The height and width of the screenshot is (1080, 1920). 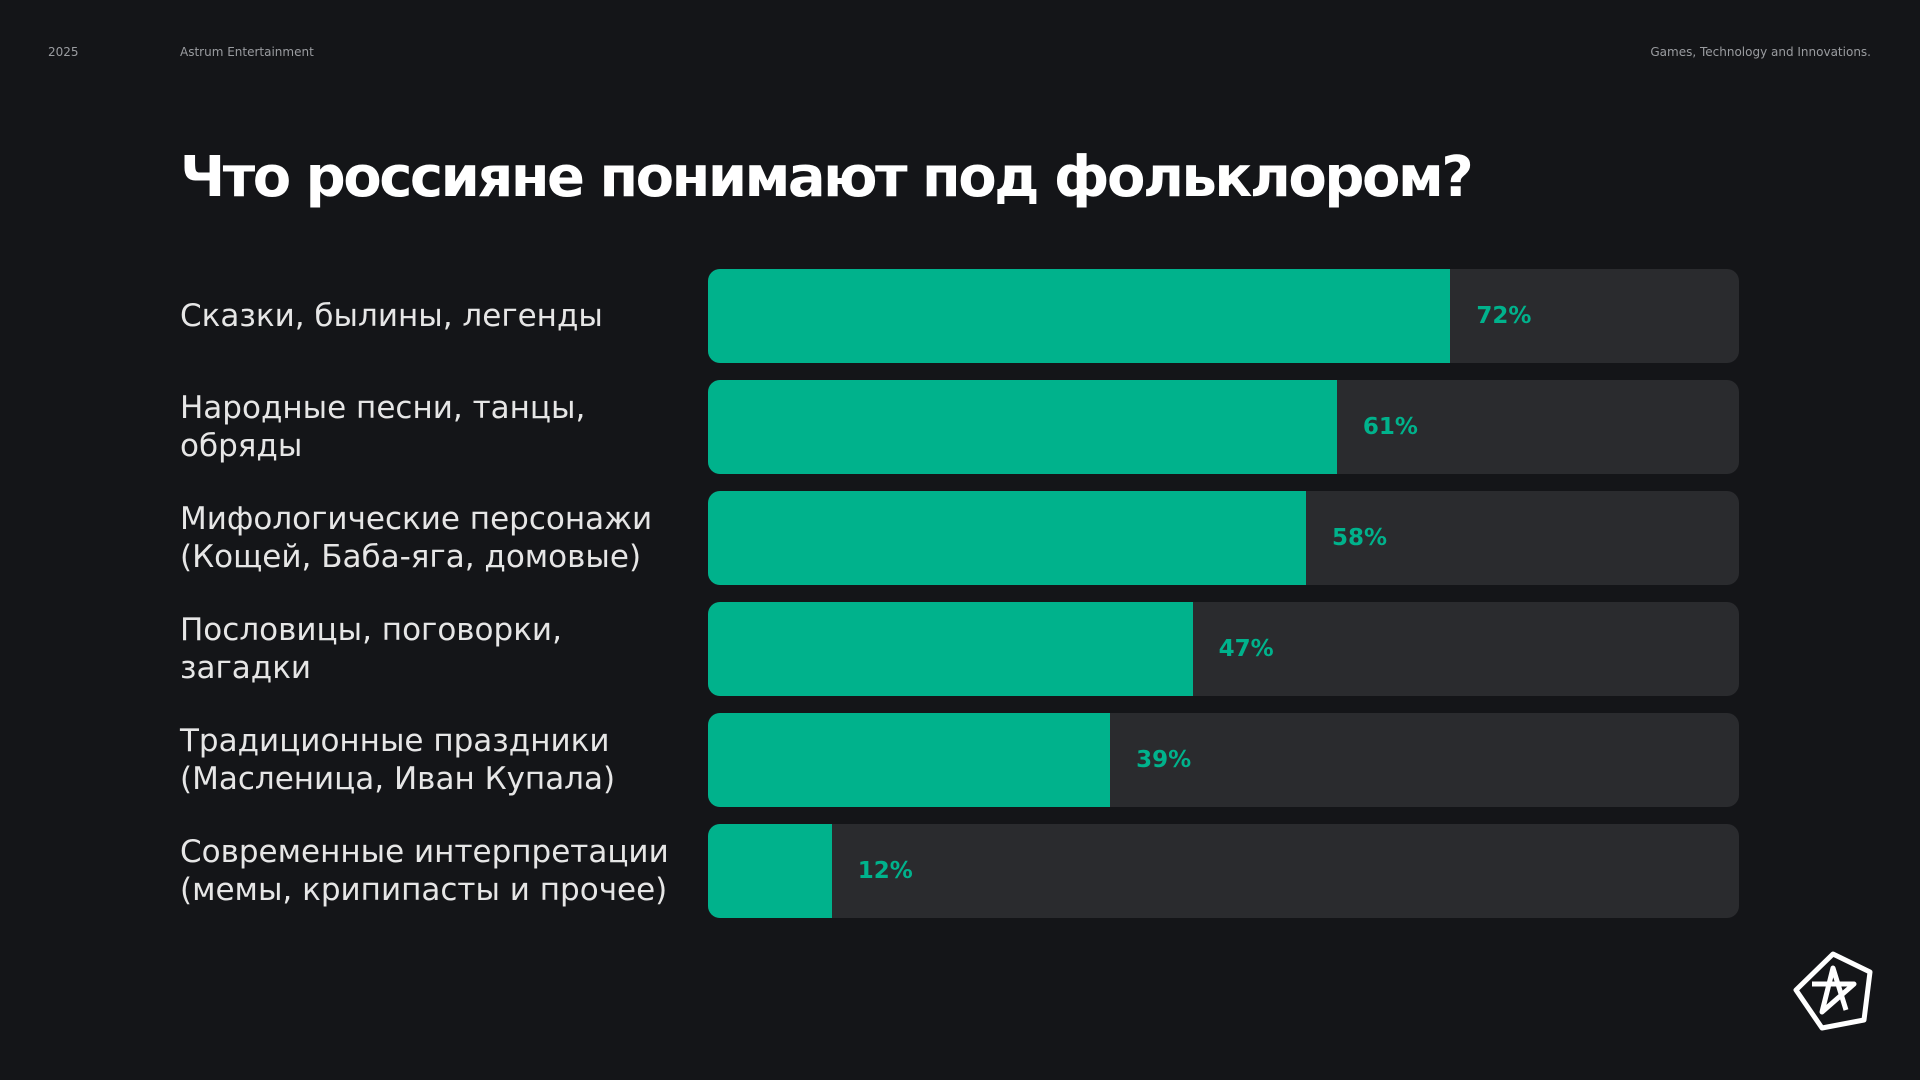 I want to click on category-label: Сказки, былины, легенды, so click(x=391, y=316).